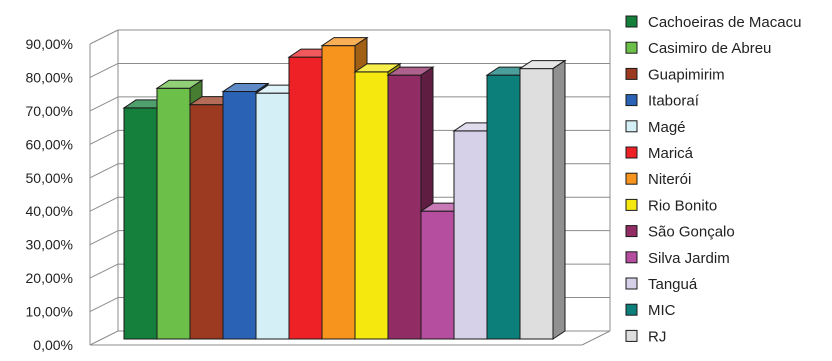 The image size is (832, 361). Describe the element at coordinates (53, 345) in the screenshot. I see `y-tick-label: 0,00%` at that location.